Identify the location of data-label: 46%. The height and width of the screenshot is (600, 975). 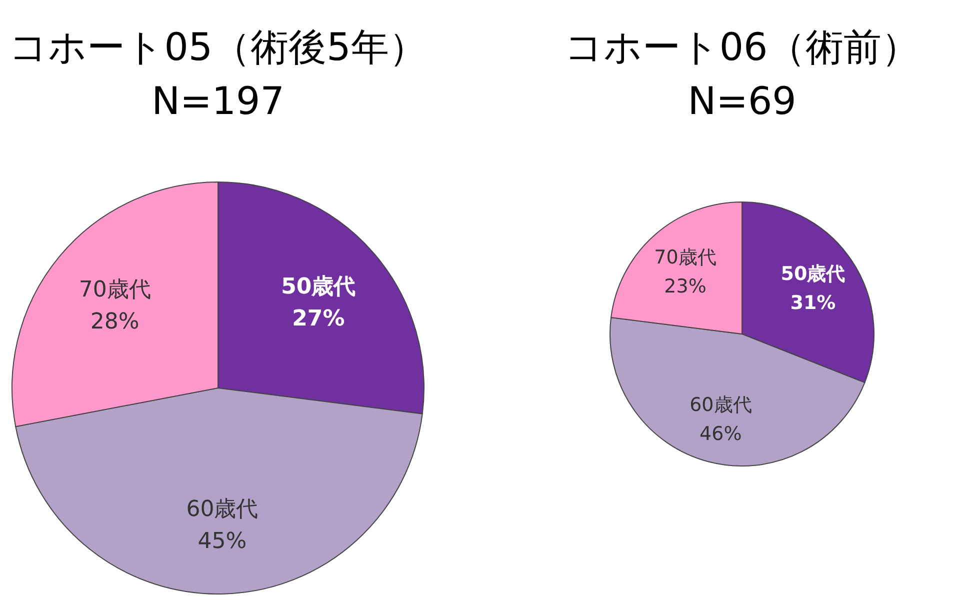
(721, 434).